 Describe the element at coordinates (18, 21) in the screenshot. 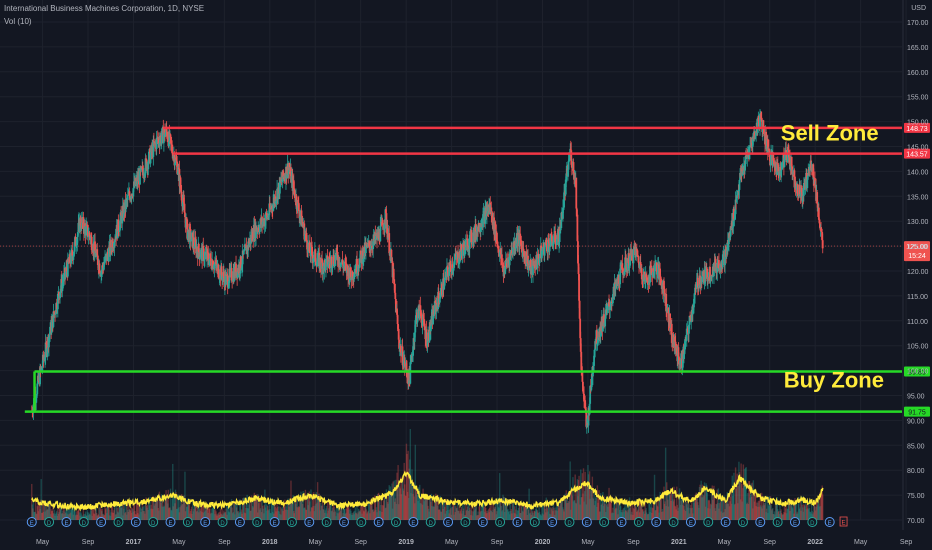

I see `volume-legend: Vol (10)` at that location.